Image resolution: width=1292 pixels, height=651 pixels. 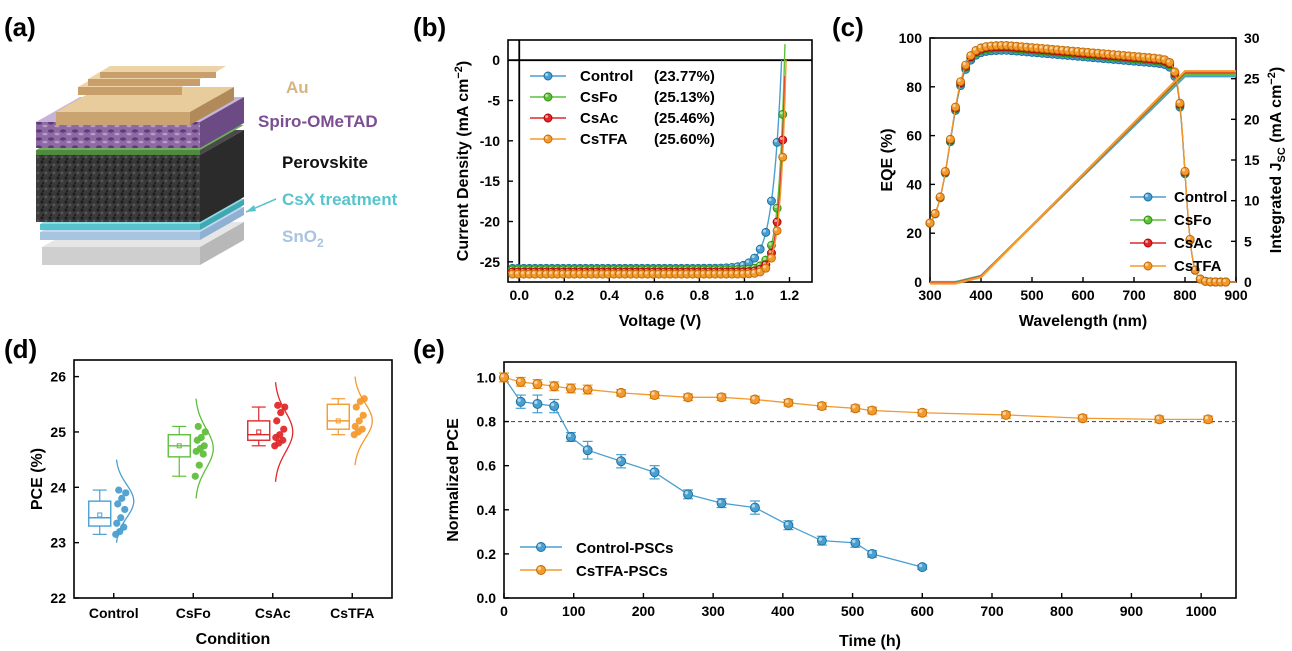 I want to click on eqe-legend-name: CsTFA, so click(x=1198, y=266).